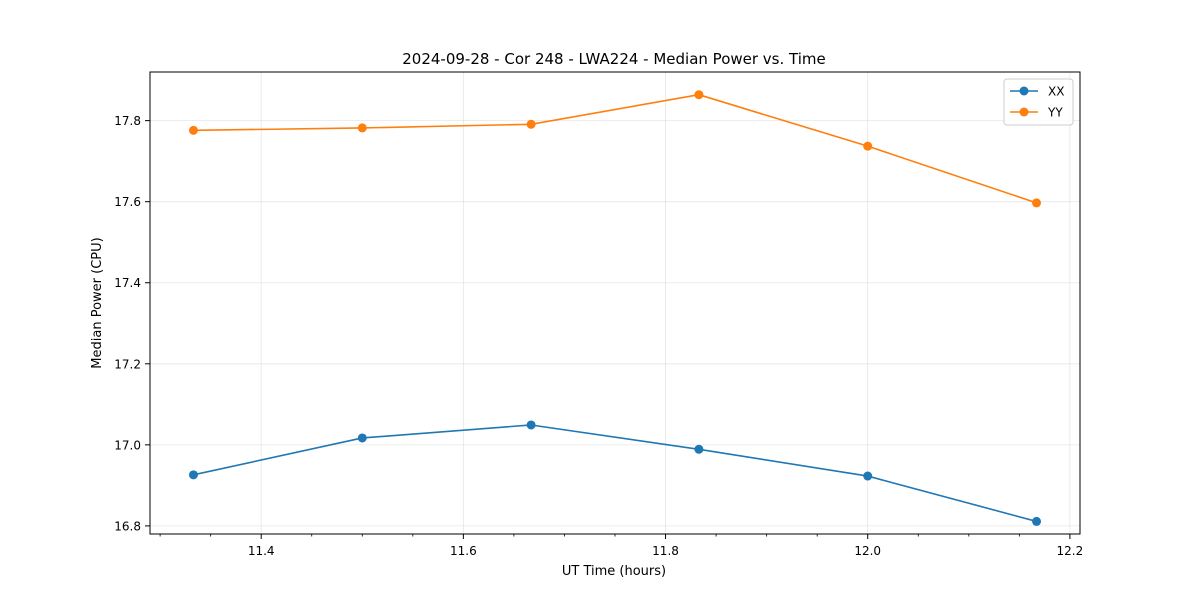 The image size is (1200, 604). What do you see at coordinates (1070, 551) in the screenshot?
I see `x-tick-label: 12.2` at bounding box center [1070, 551].